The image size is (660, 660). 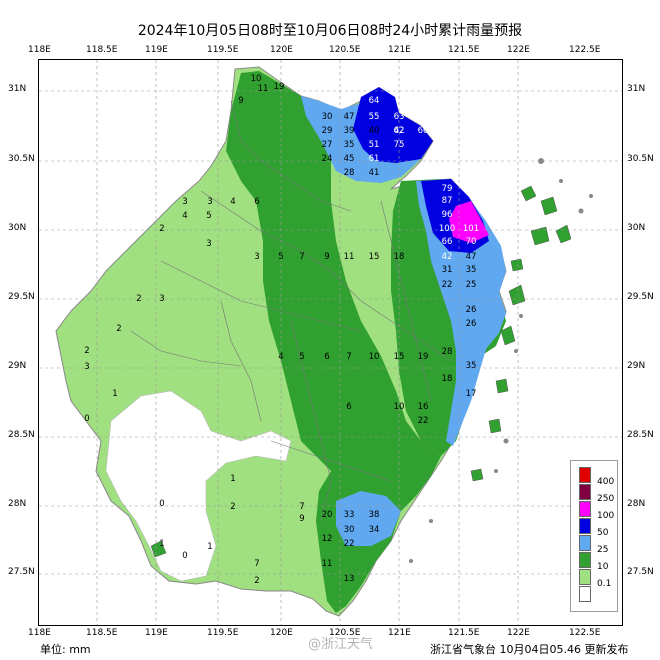 What do you see at coordinates (330, 31) in the screenshot?
I see `page-title: 2024年10月05日08时至10月06日08时24小时累计雨量预报` at bounding box center [330, 31].